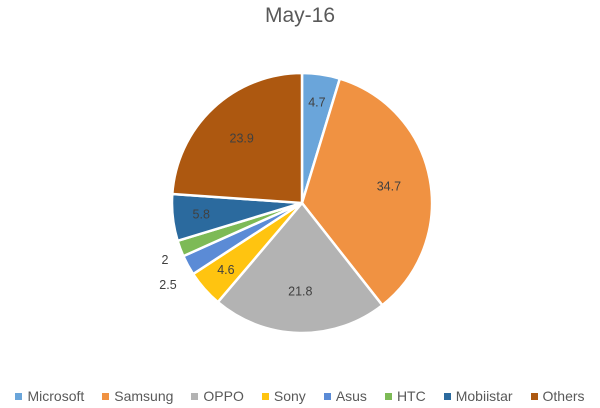 This screenshot has height=408, width=600. What do you see at coordinates (563, 396) in the screenshot?
I see `legend-label: Others` at bounding box center [563, 396].